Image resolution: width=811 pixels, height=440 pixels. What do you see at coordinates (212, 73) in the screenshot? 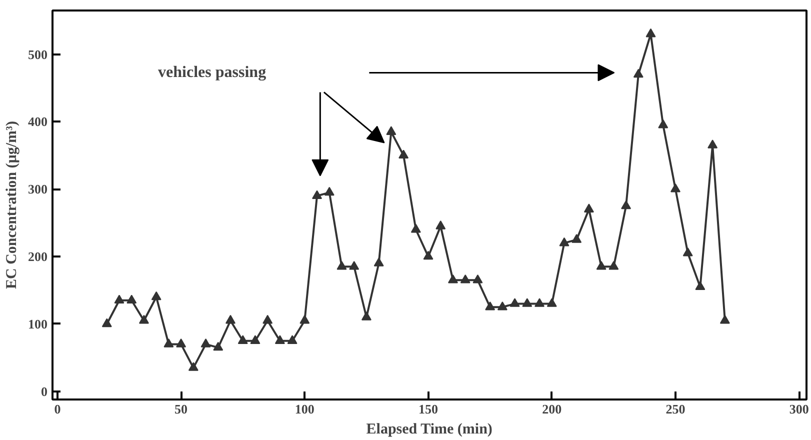
I see `annotation: vehicles passing` at bounding box center [212, 73].